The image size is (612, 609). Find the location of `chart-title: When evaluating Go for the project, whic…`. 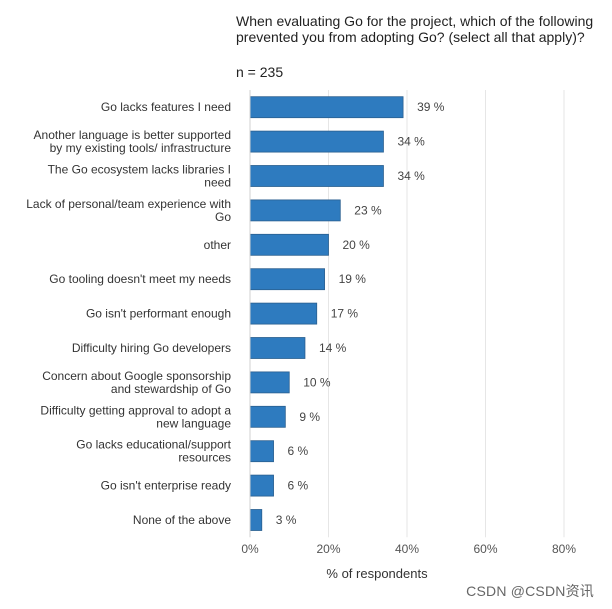

chart-title: When evaluating Go for the project, whic… is located at coordinates (415, 29).